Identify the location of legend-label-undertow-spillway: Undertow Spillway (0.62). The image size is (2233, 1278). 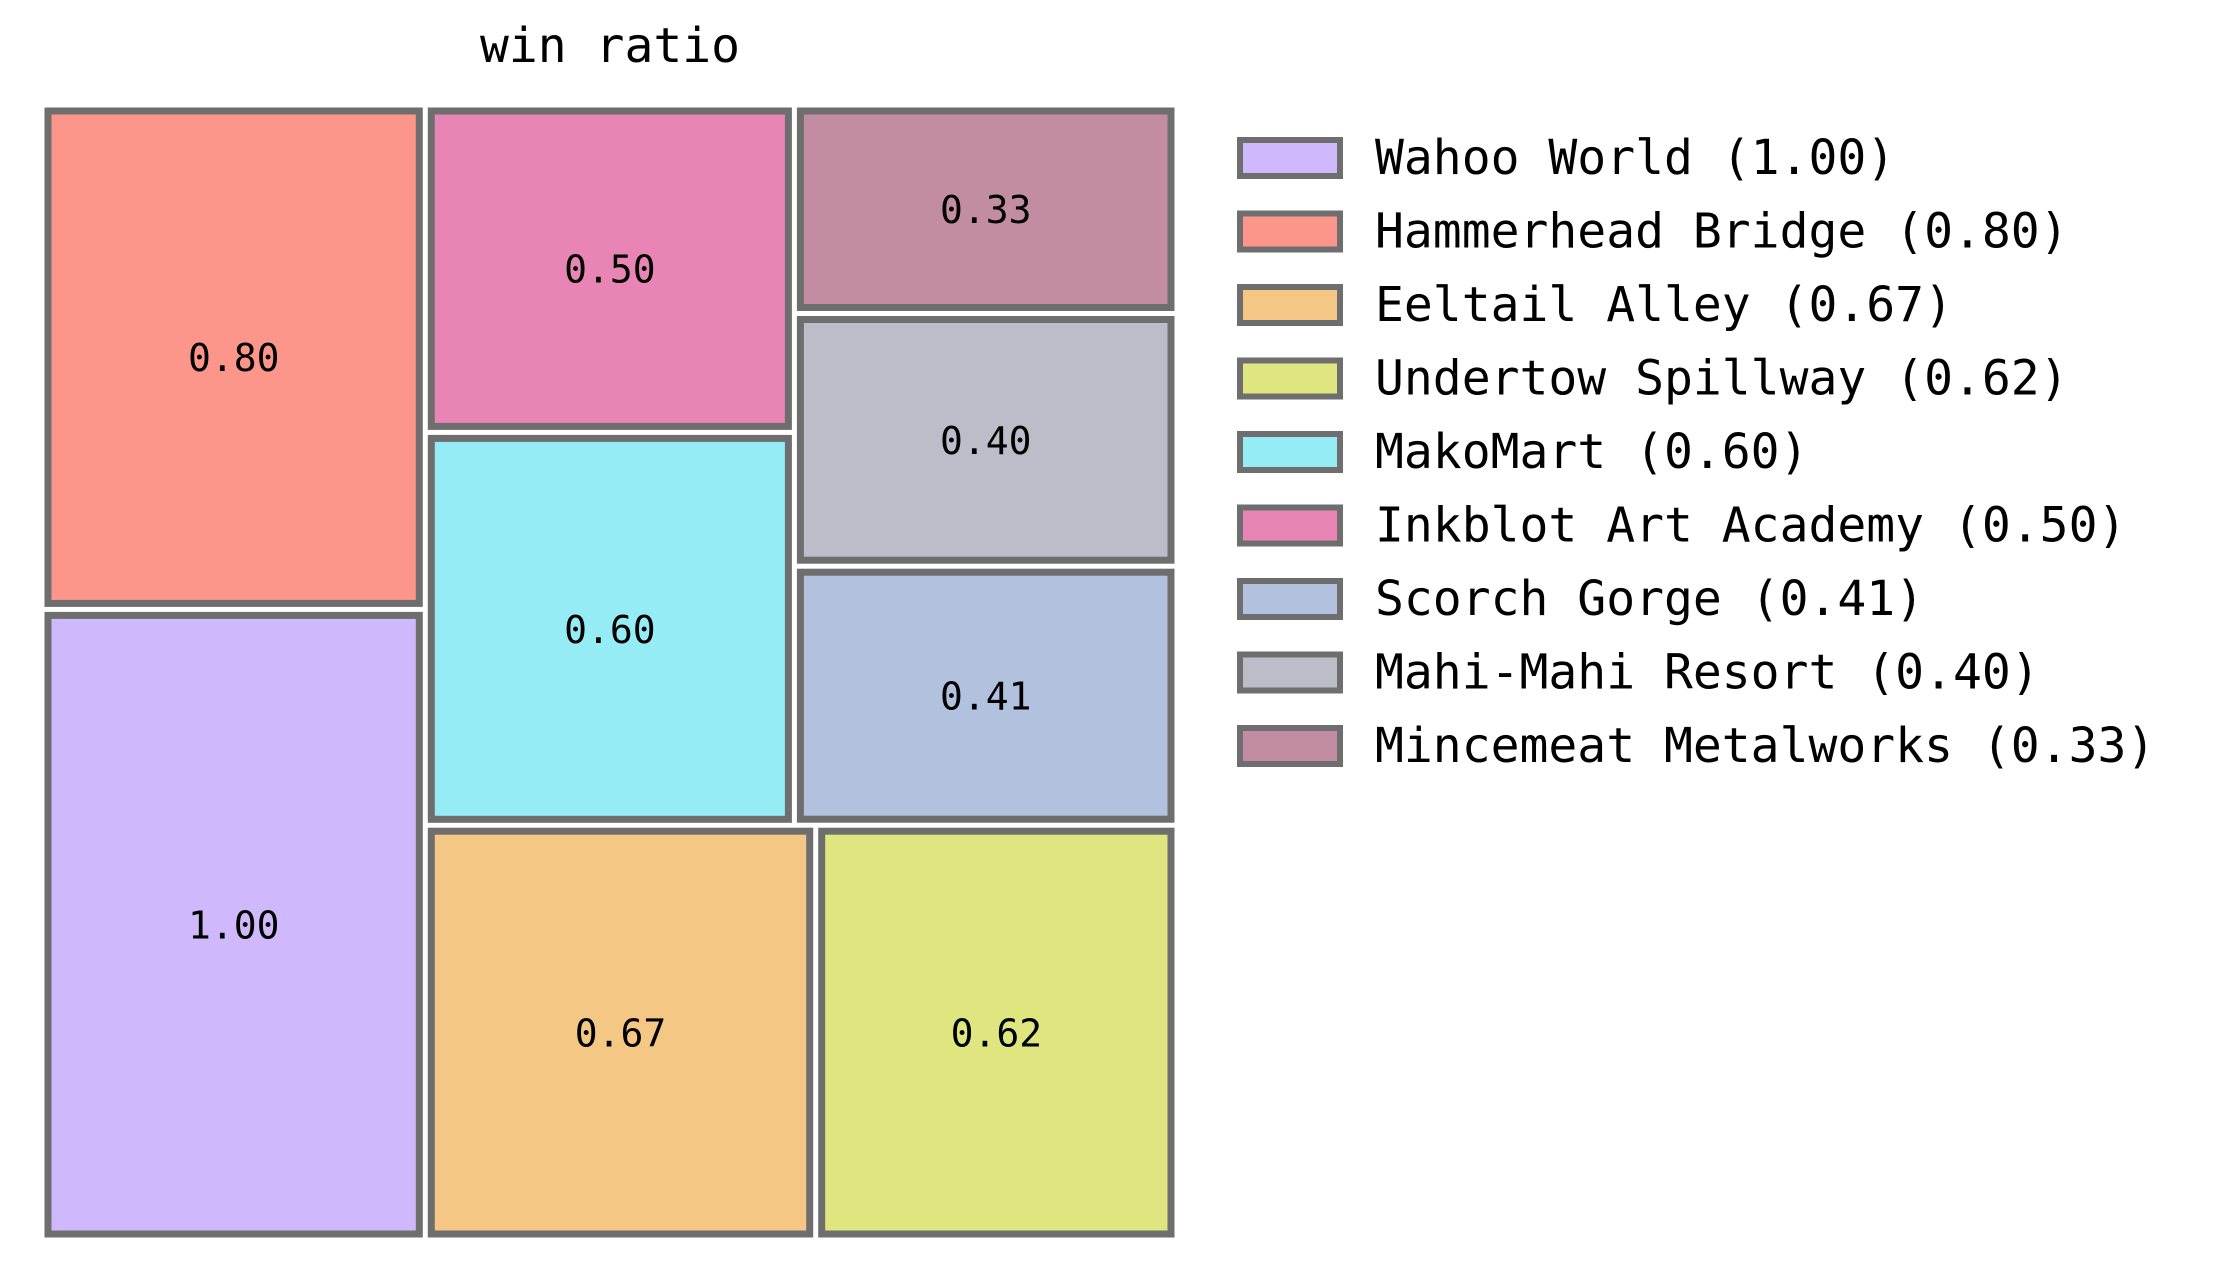
(1722, 379).